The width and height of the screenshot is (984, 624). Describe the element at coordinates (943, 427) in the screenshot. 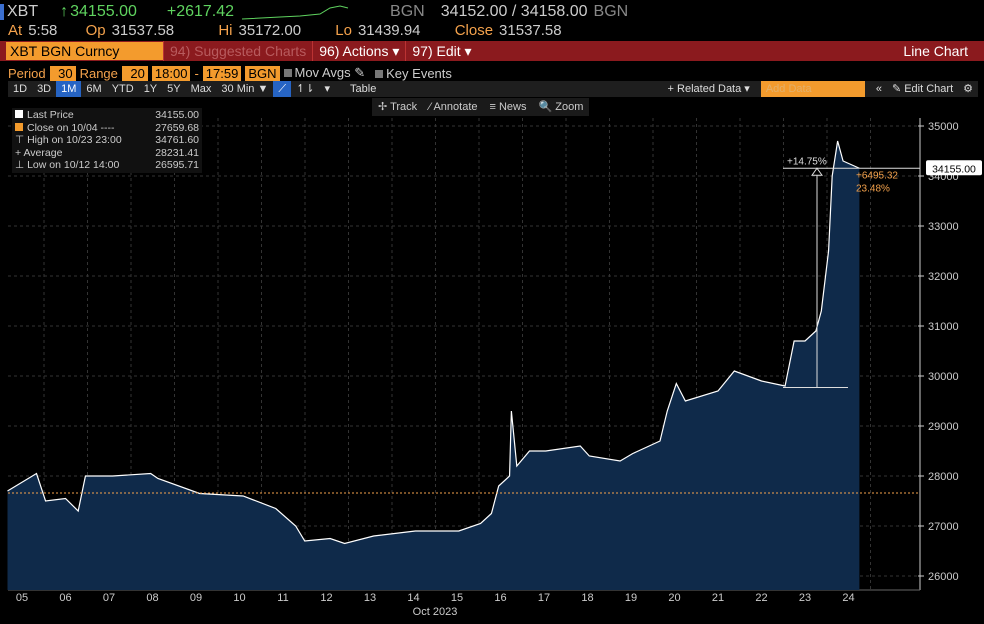

I see `y-tick-label: 29000` at that location.